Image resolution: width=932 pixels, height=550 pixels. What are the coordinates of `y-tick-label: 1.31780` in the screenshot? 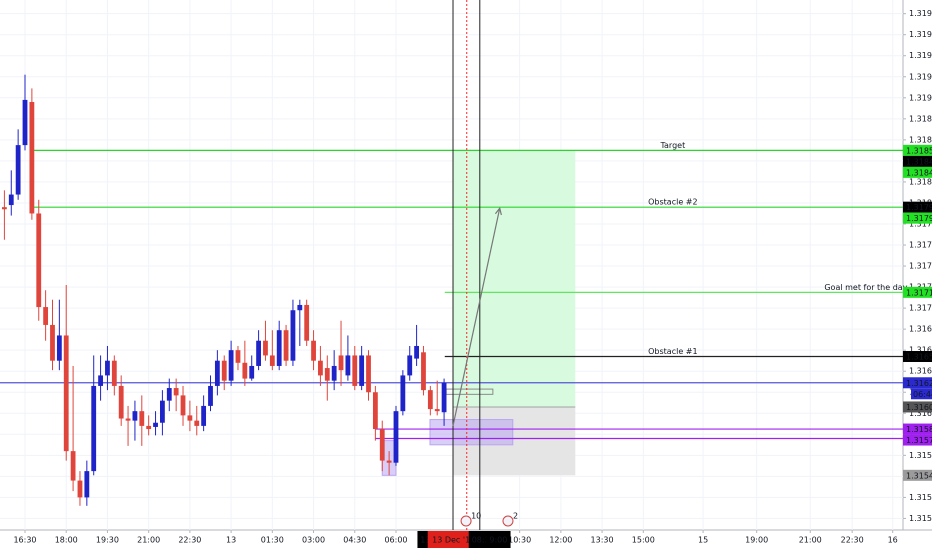 It's located at (920, 223).